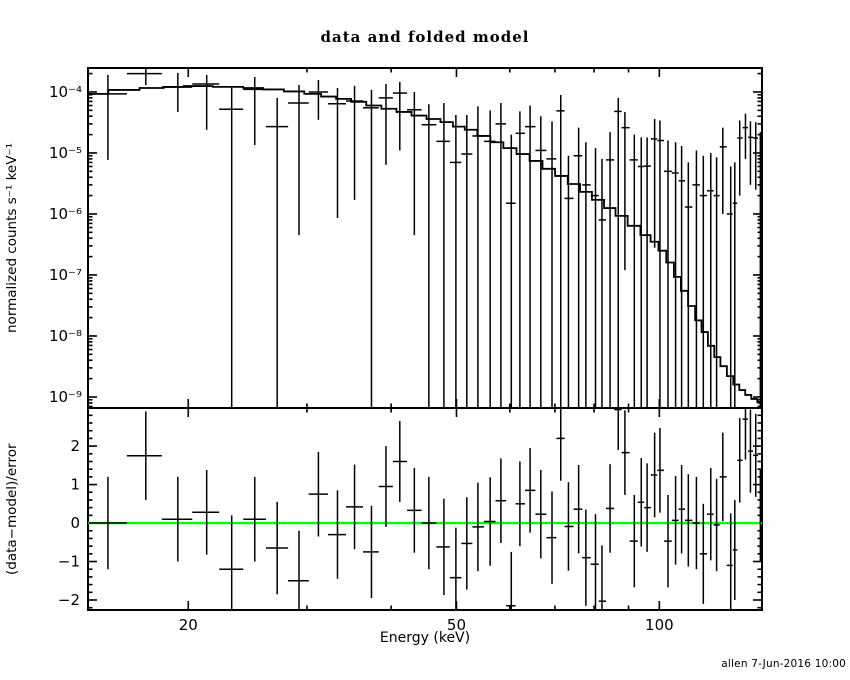 The width and height of the screenshot is (850, 680). Describe the element at coordinates (75, 485) in the screenshot. I see `svg-text: 1` at that location.